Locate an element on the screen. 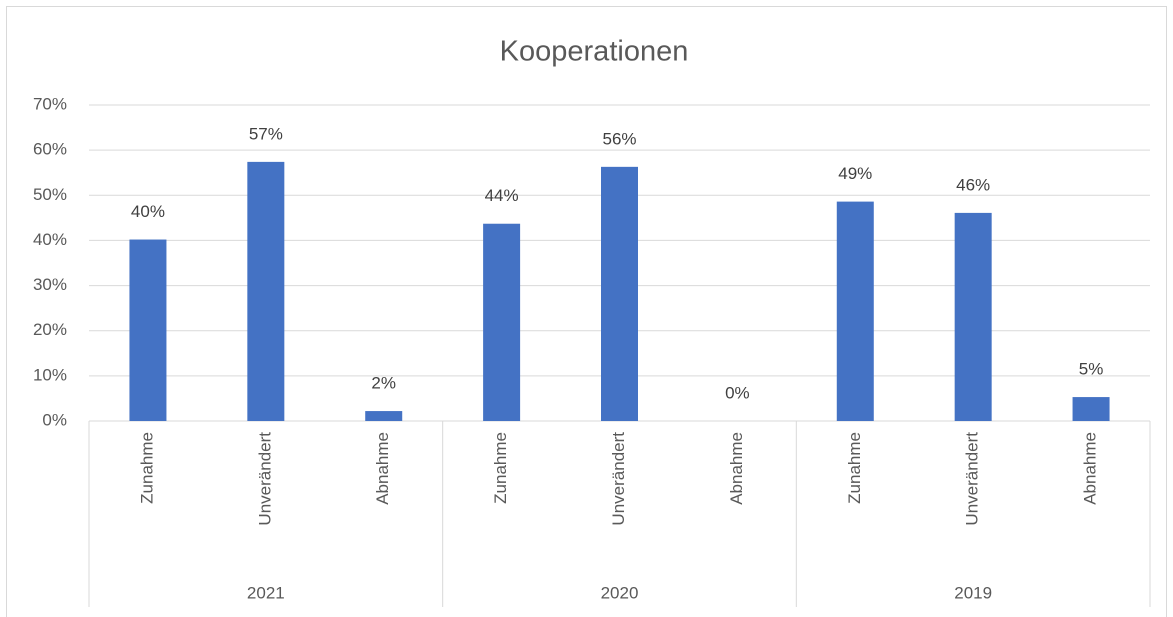  data-label: 40% is located at coordinates (148, 211).